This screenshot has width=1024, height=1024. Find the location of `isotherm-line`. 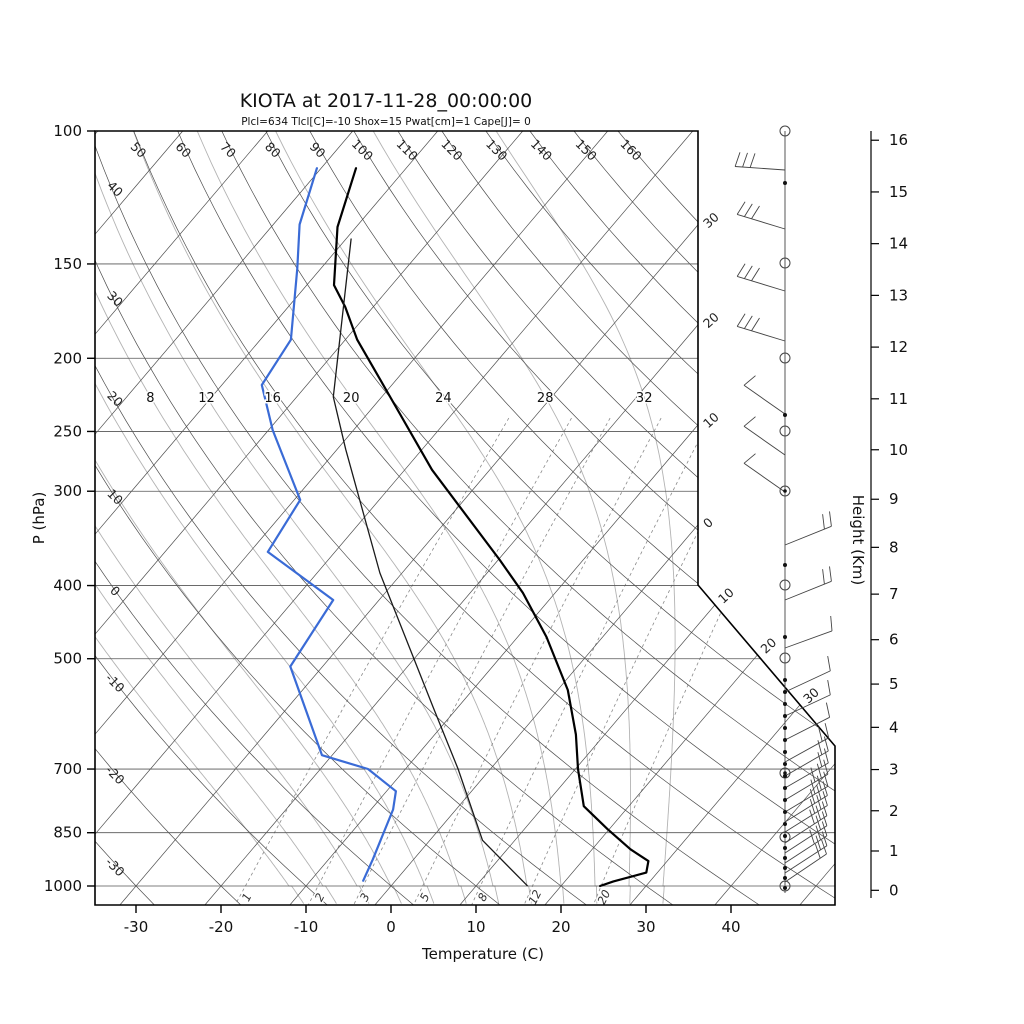

isotherm-line is located at coordinates (182, 518).